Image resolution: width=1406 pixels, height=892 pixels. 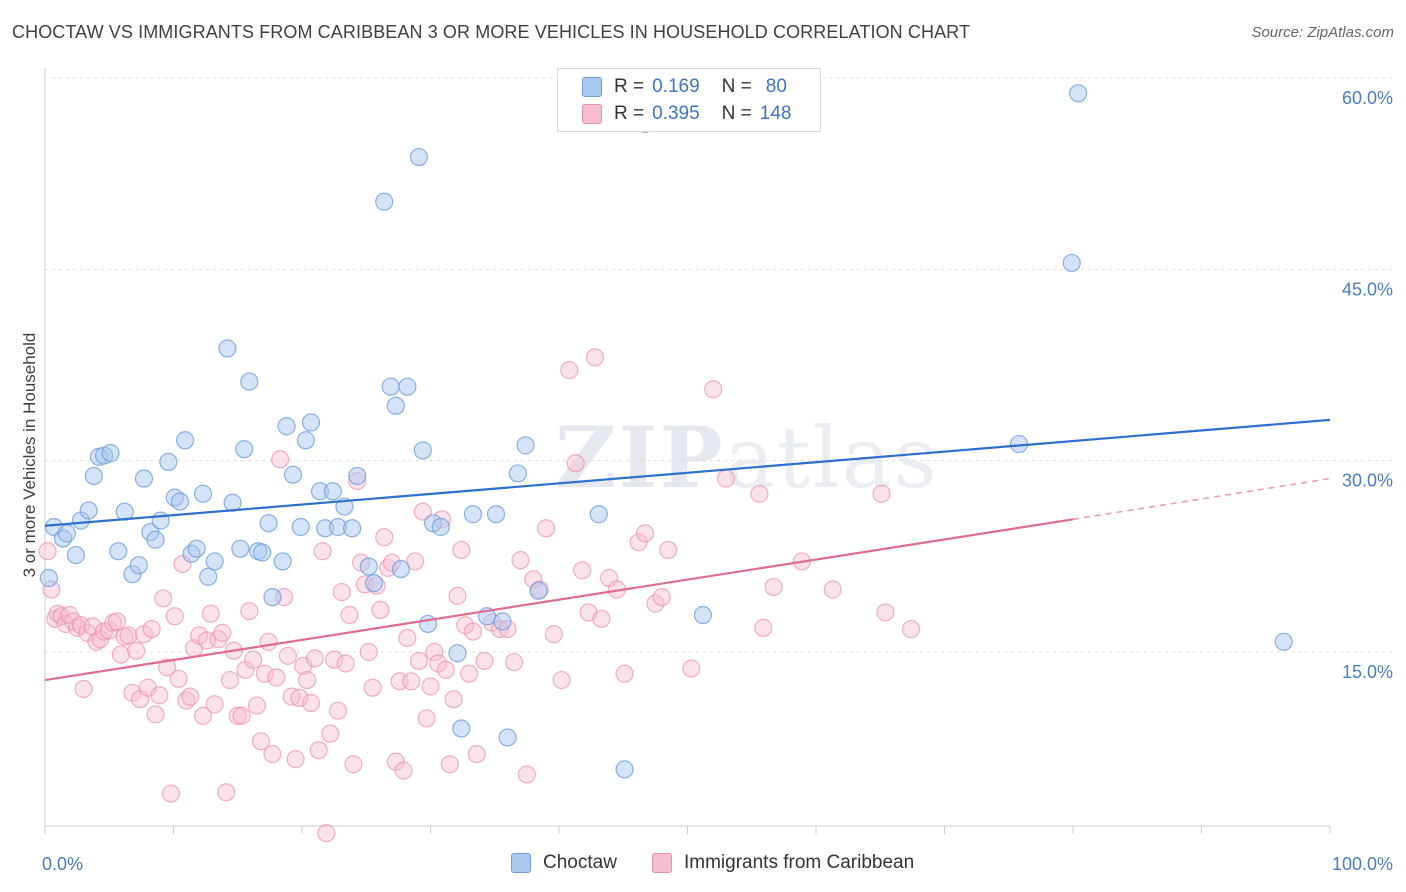 What do you see at coordinates (676, 86) in the screenshot?
I see `legend-r-value: 0.169` at bounding box center [676, 86].